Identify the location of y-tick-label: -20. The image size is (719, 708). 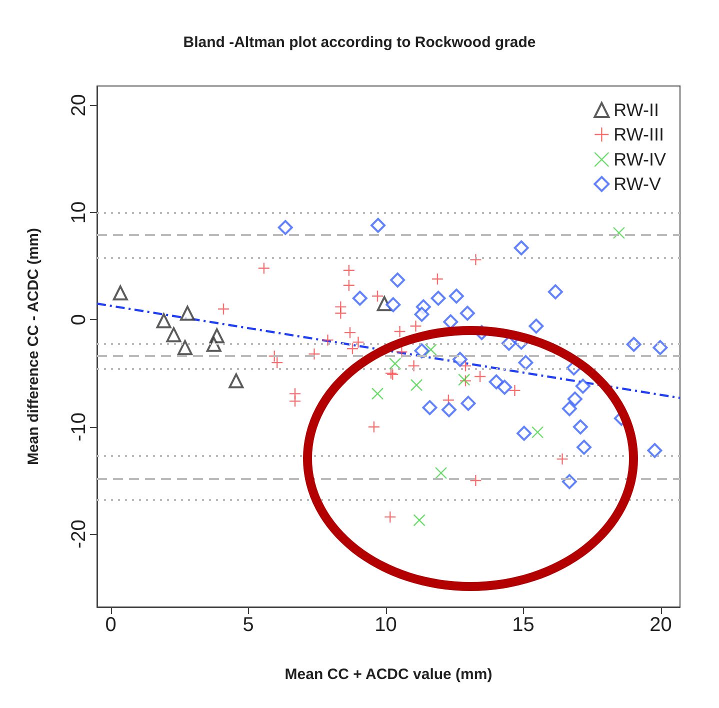
(79, 534).